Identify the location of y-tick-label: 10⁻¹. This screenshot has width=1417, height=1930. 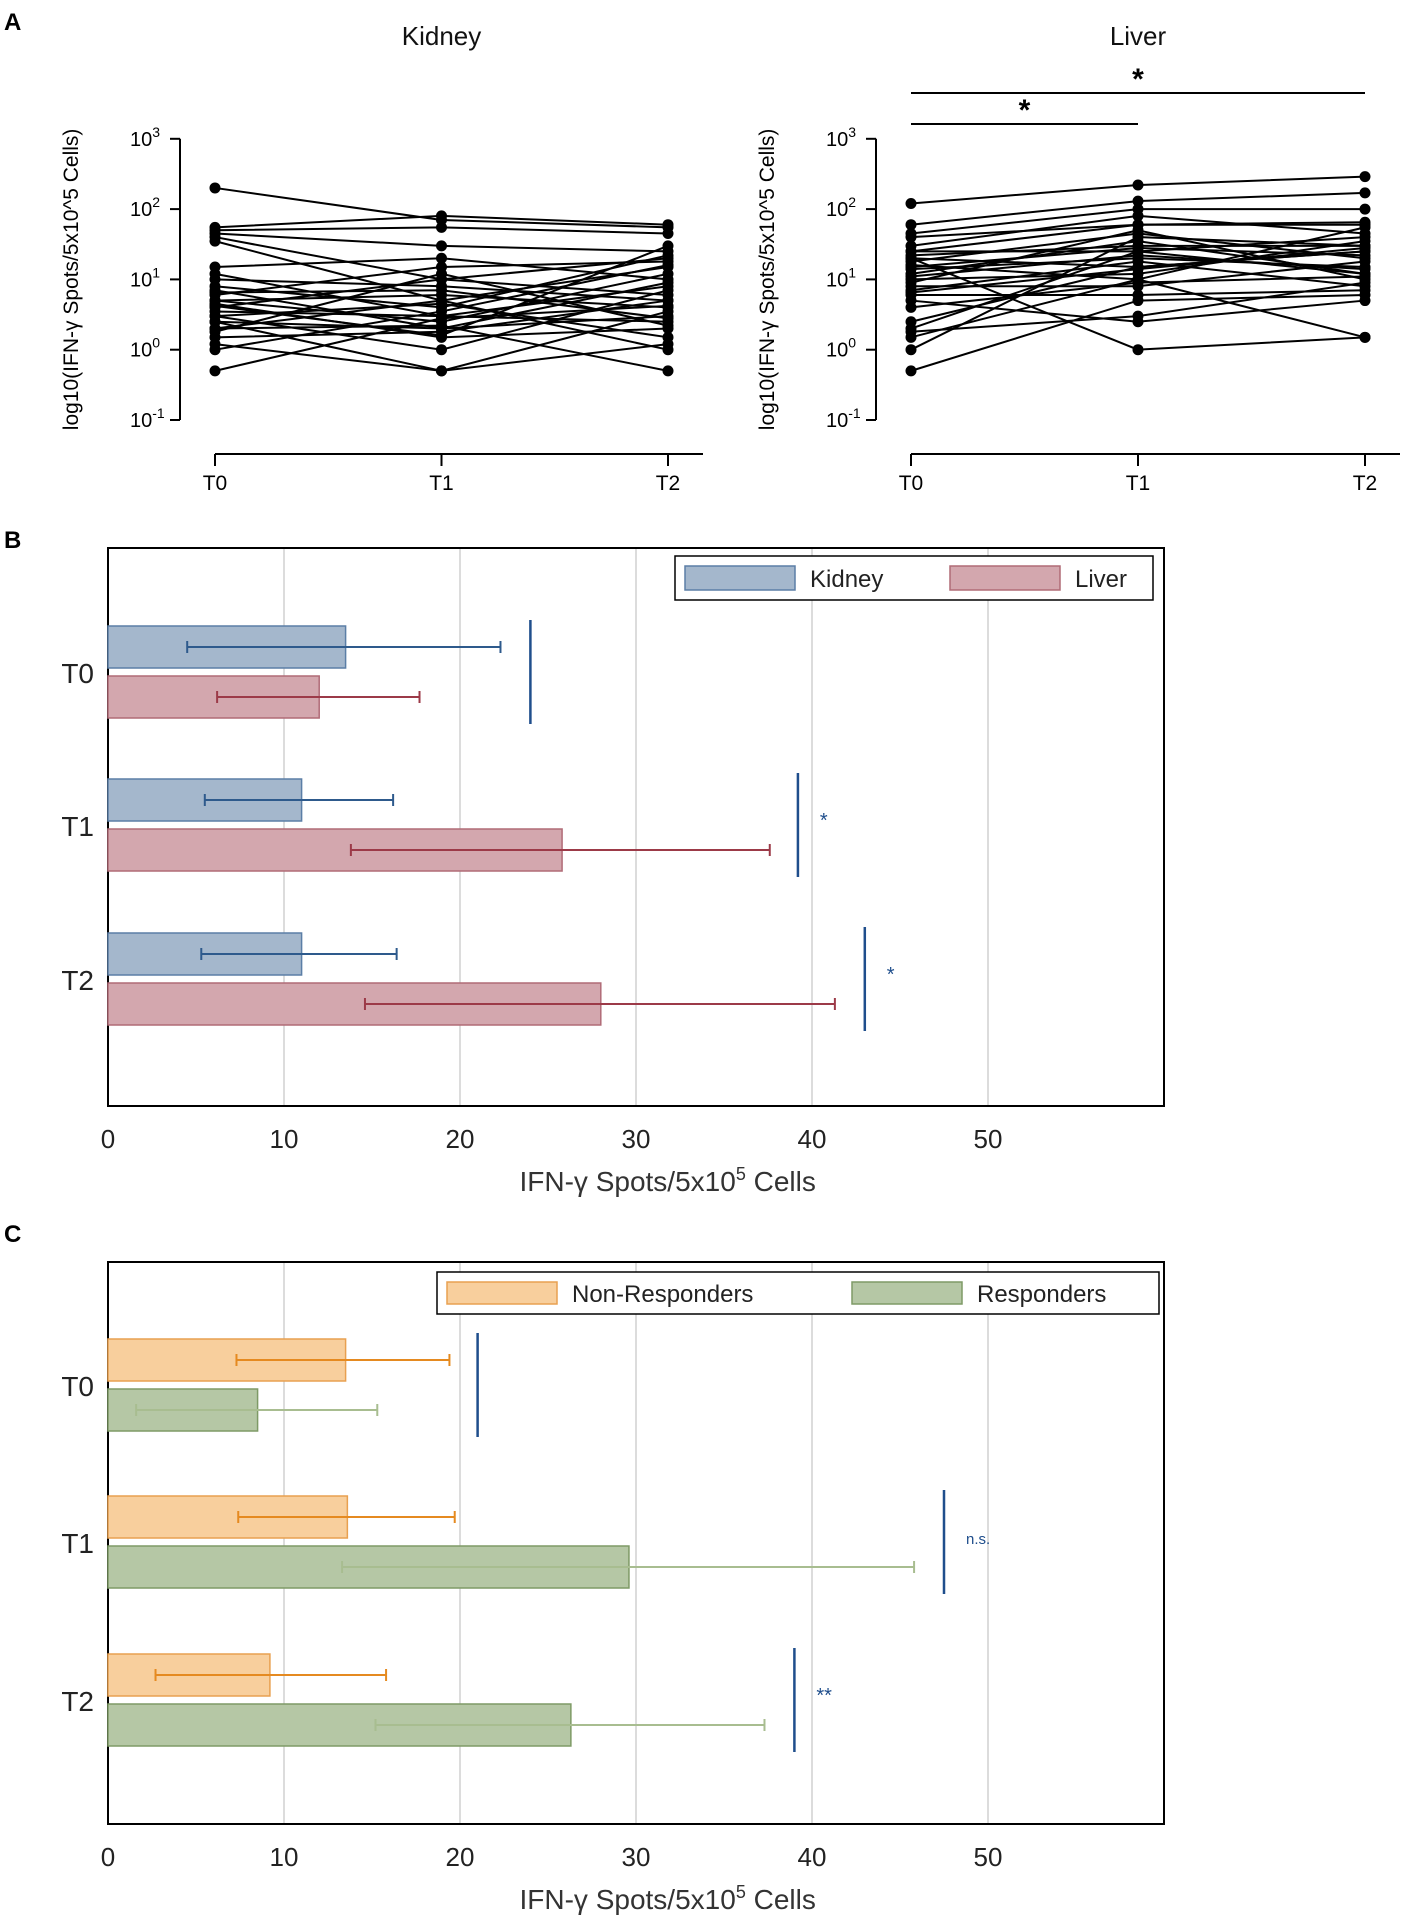
(843, 418).